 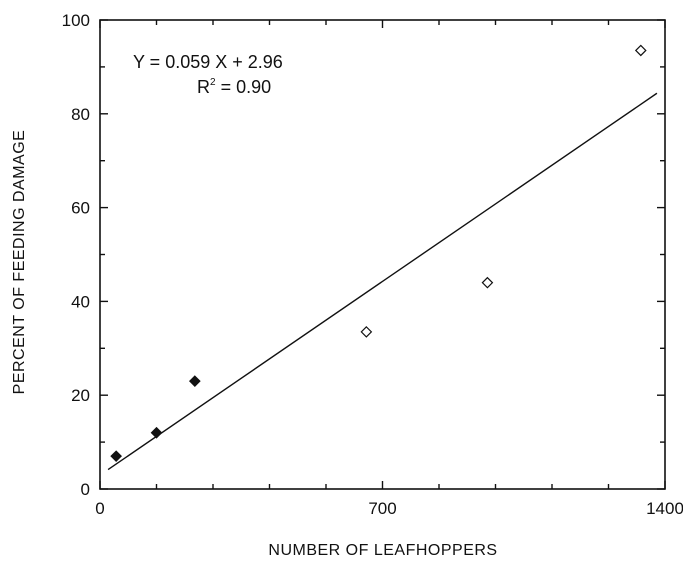 What do you see at coordinates (85, 489) in the screenshot?
I see `y-tick-label: 0` at bounding box center [85, 489].